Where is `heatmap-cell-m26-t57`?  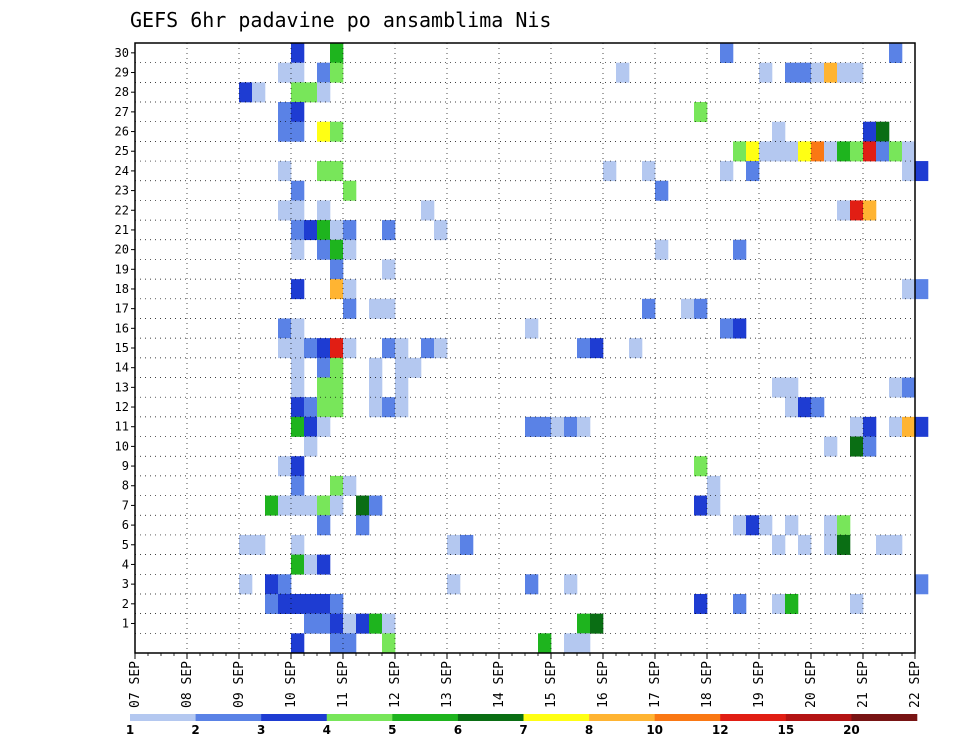
heatmap-cell-m26-t57 is located at coordinates (883, 131).